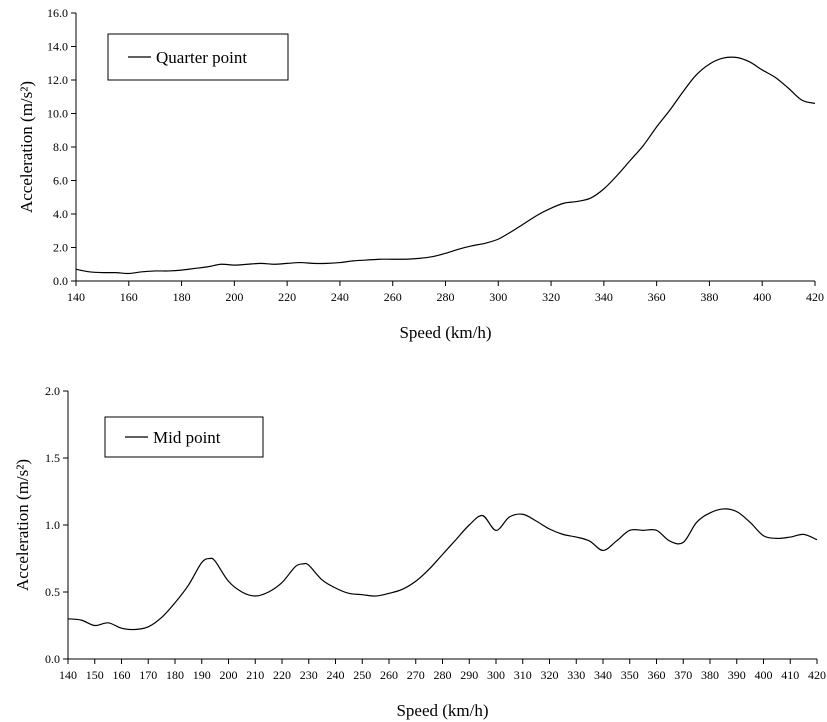 The height and width of the screenshot is (722, 827). What do you see at coordinates (469, 675) in the screenshot?
I see `x-tick-label: 290` at bounding box center [469, 675].